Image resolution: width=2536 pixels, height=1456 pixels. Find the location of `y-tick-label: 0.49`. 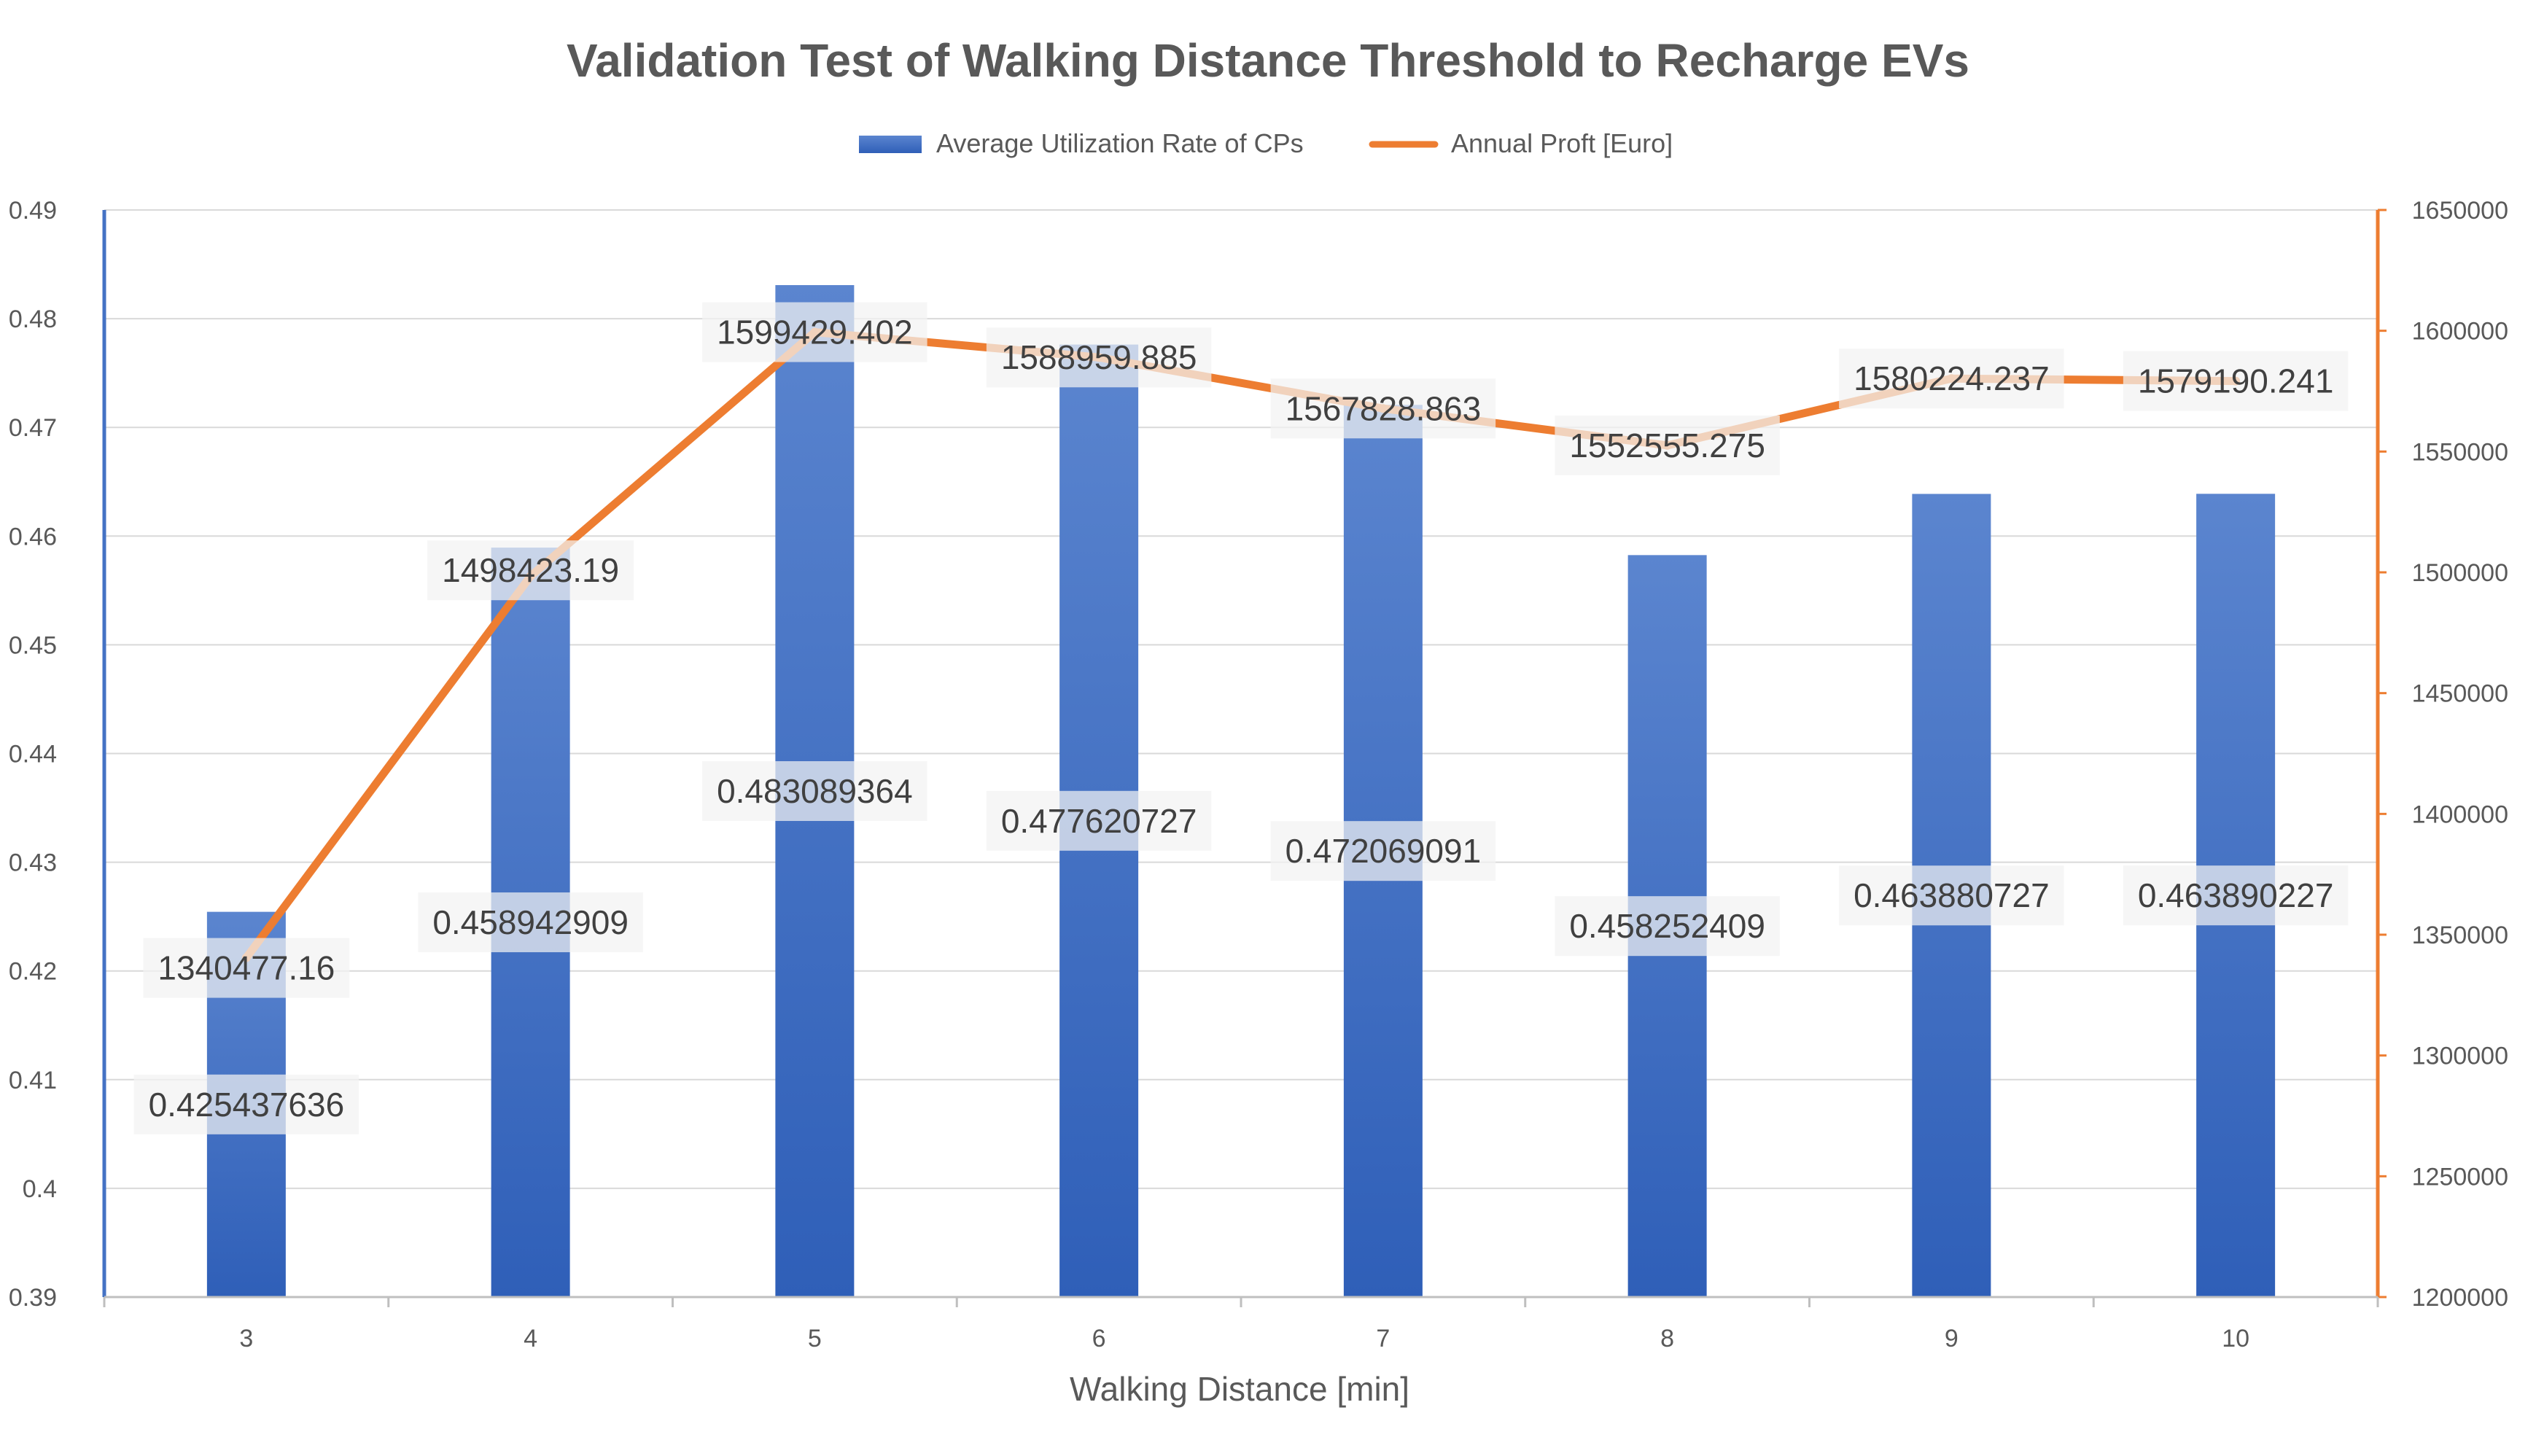

y-tick-label: 0.49 is located at coordinates (33, 211).